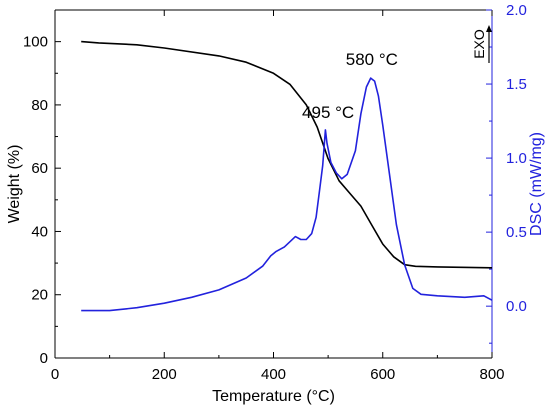 The image size is (550, 411). Describe the element at coordinates (273, 374) in the screenshot. I see `x-tick-label: 400` at that location.